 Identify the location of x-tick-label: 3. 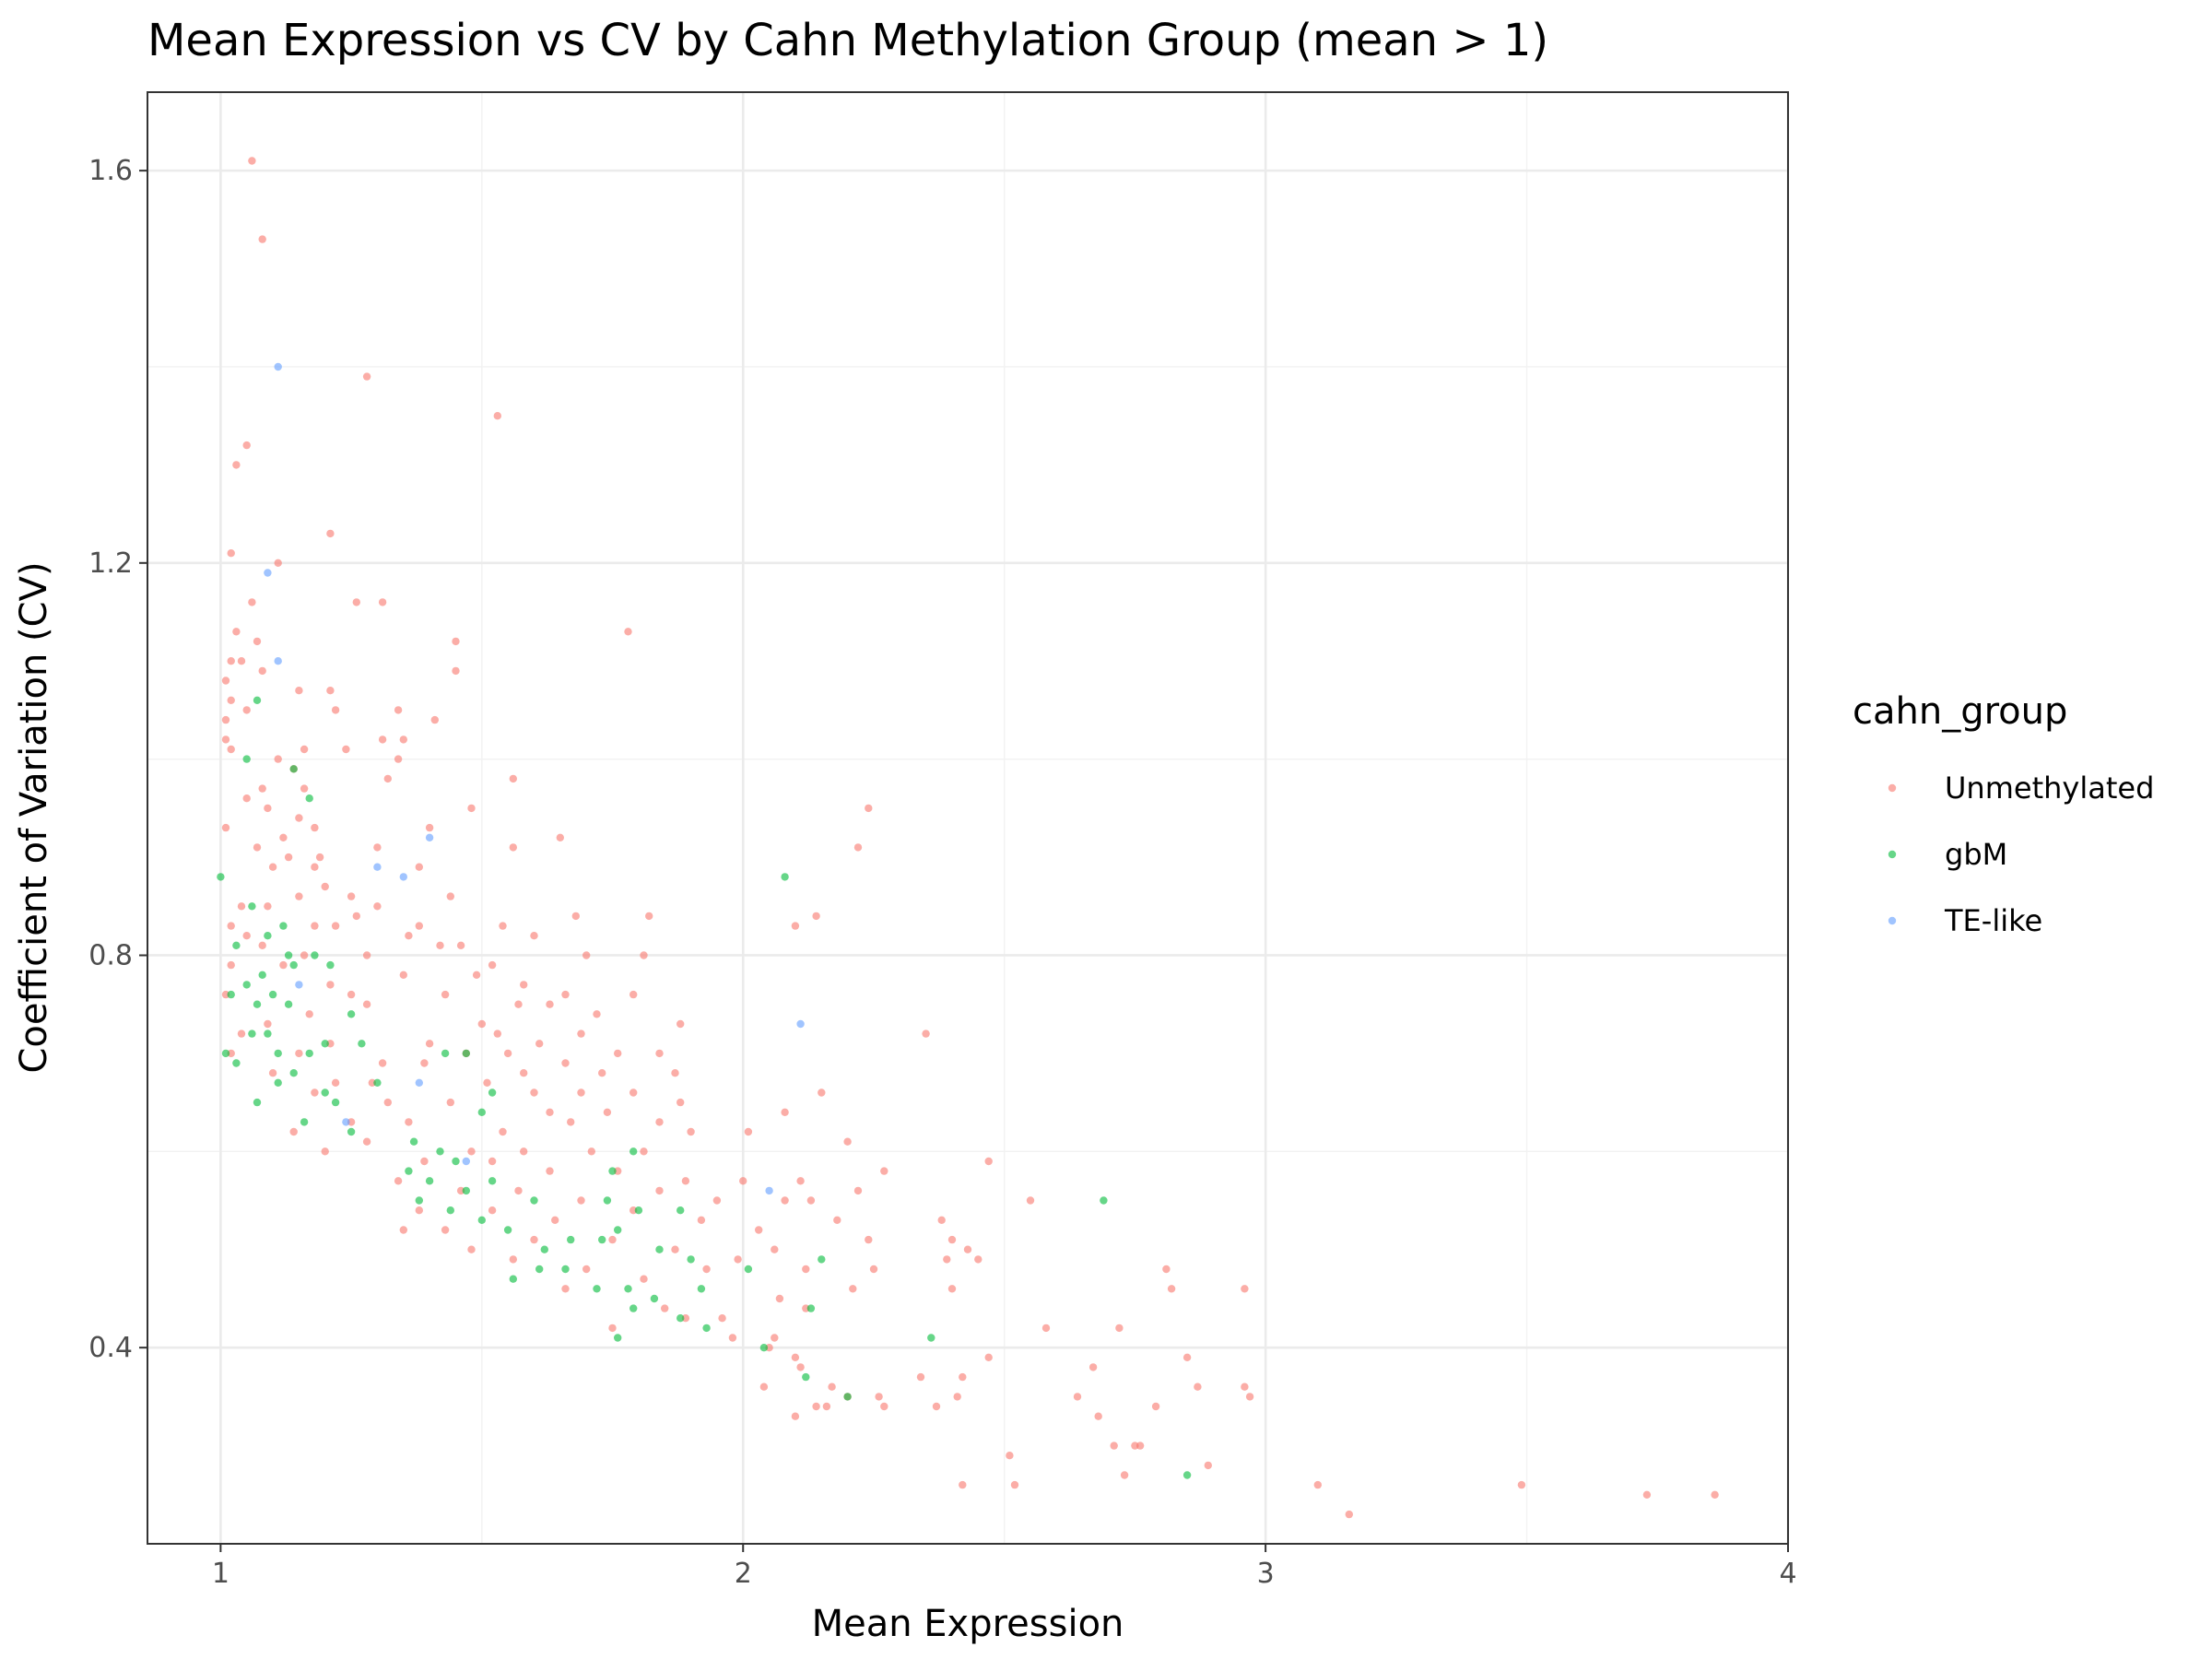
(1266, 1574).